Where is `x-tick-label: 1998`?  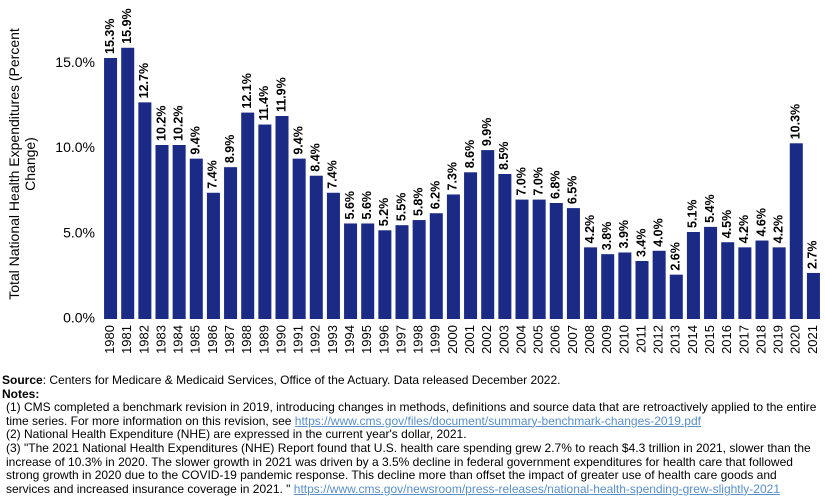 x-tick-label: 1998 is located at coordinates (418, 339).